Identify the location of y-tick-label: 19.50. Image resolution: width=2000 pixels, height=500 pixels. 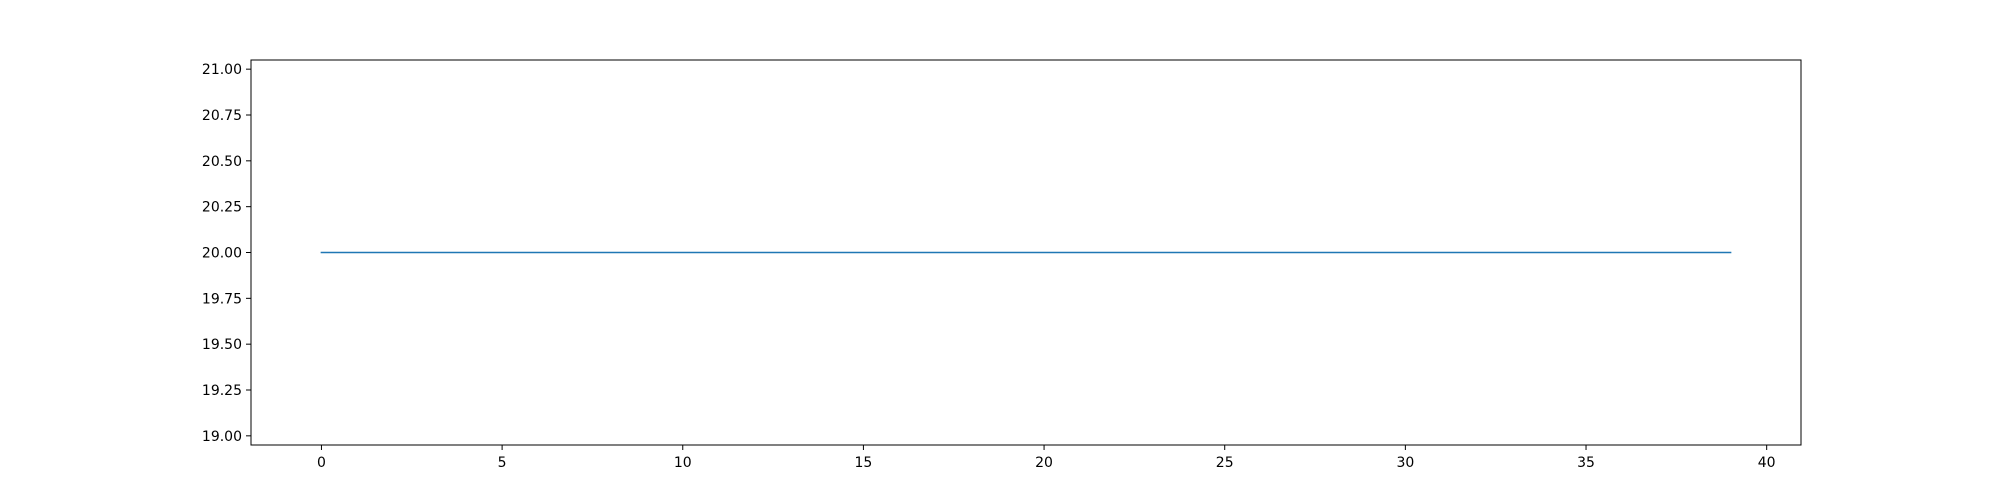
(222, 345).